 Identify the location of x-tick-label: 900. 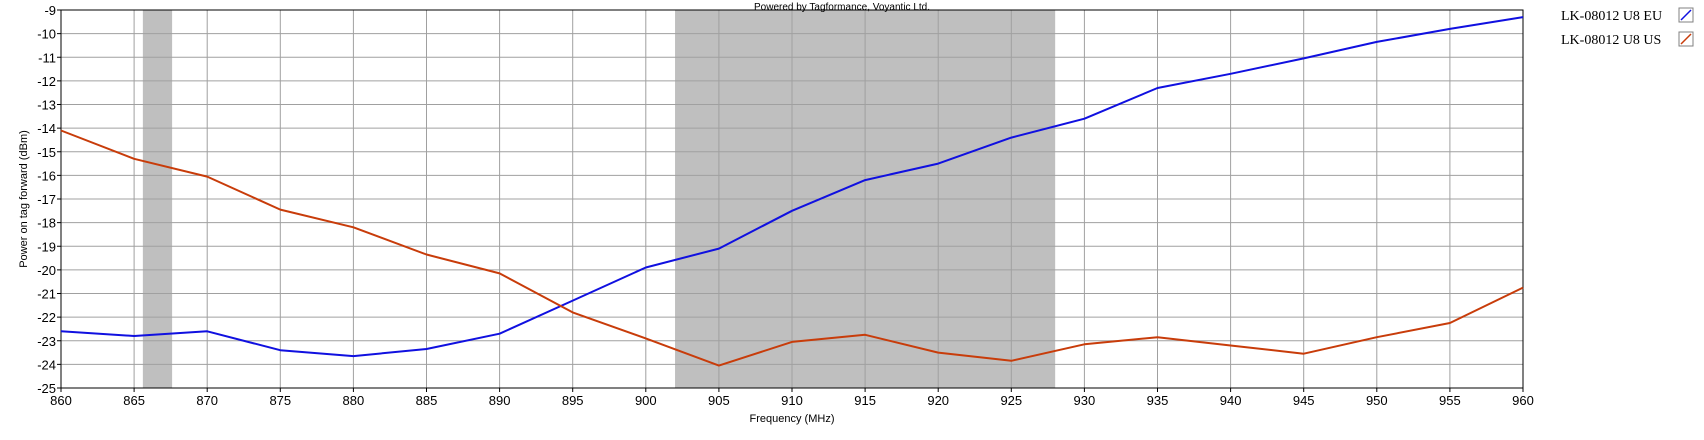
(646, 400).